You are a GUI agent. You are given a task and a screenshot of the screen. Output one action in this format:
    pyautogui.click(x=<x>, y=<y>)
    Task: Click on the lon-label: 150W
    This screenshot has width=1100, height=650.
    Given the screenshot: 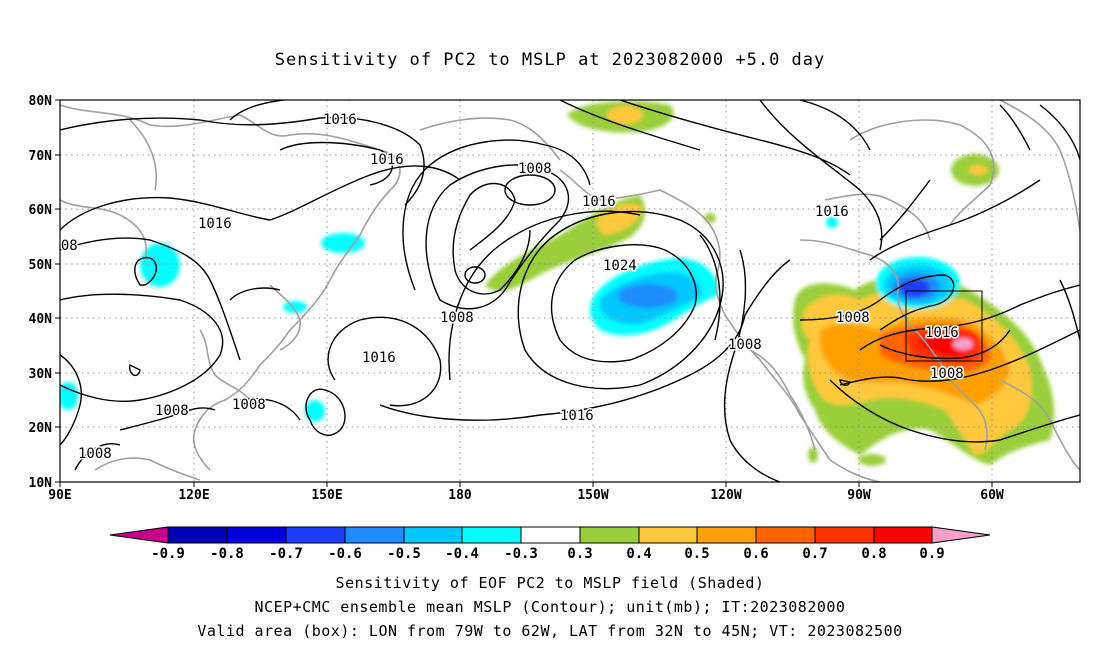 What is the action you would take?
    pyautogui.click(x=592, y=494)
    